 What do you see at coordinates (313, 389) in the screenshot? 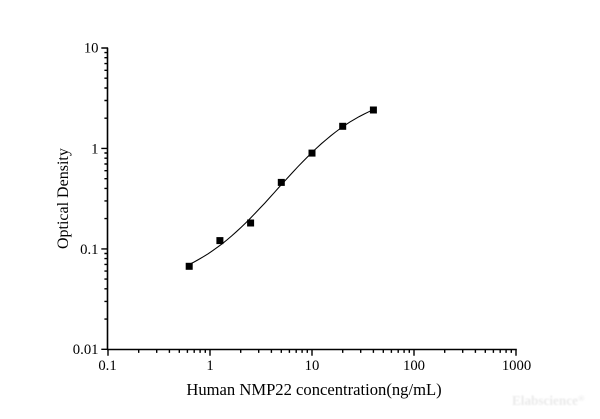
I see `svg-text:Human NMP22 concentration(ng/m: Human NMP22 concentration(ng/mL)` at bounding box center [313, 389].